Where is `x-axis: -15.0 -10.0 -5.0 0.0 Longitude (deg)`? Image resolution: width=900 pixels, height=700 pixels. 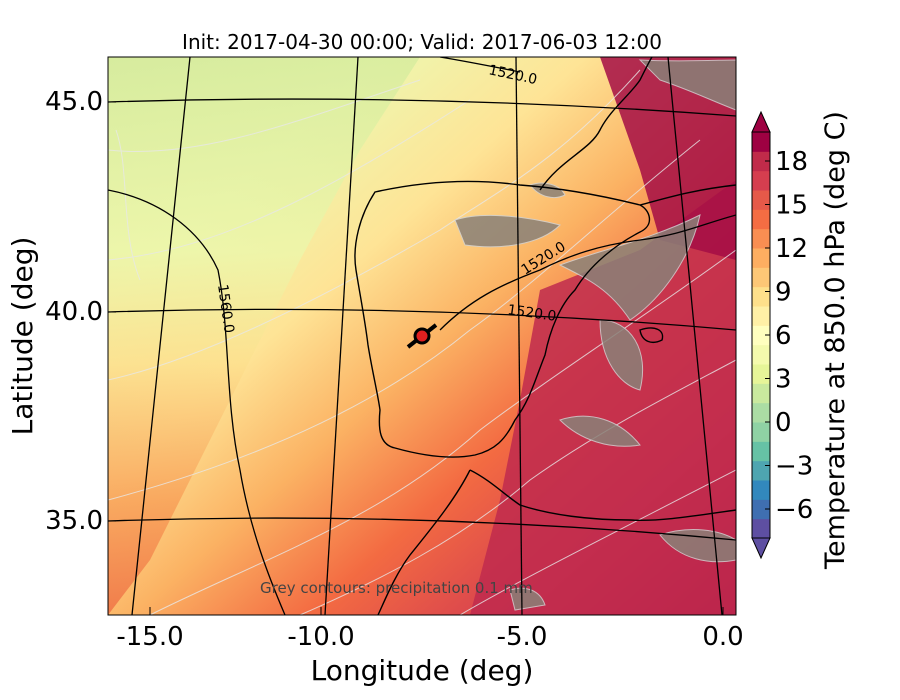 x-axis: -15.0 -10.0 -5.0 0.0 Longitude (deg) is located at coordinates (430, 647).